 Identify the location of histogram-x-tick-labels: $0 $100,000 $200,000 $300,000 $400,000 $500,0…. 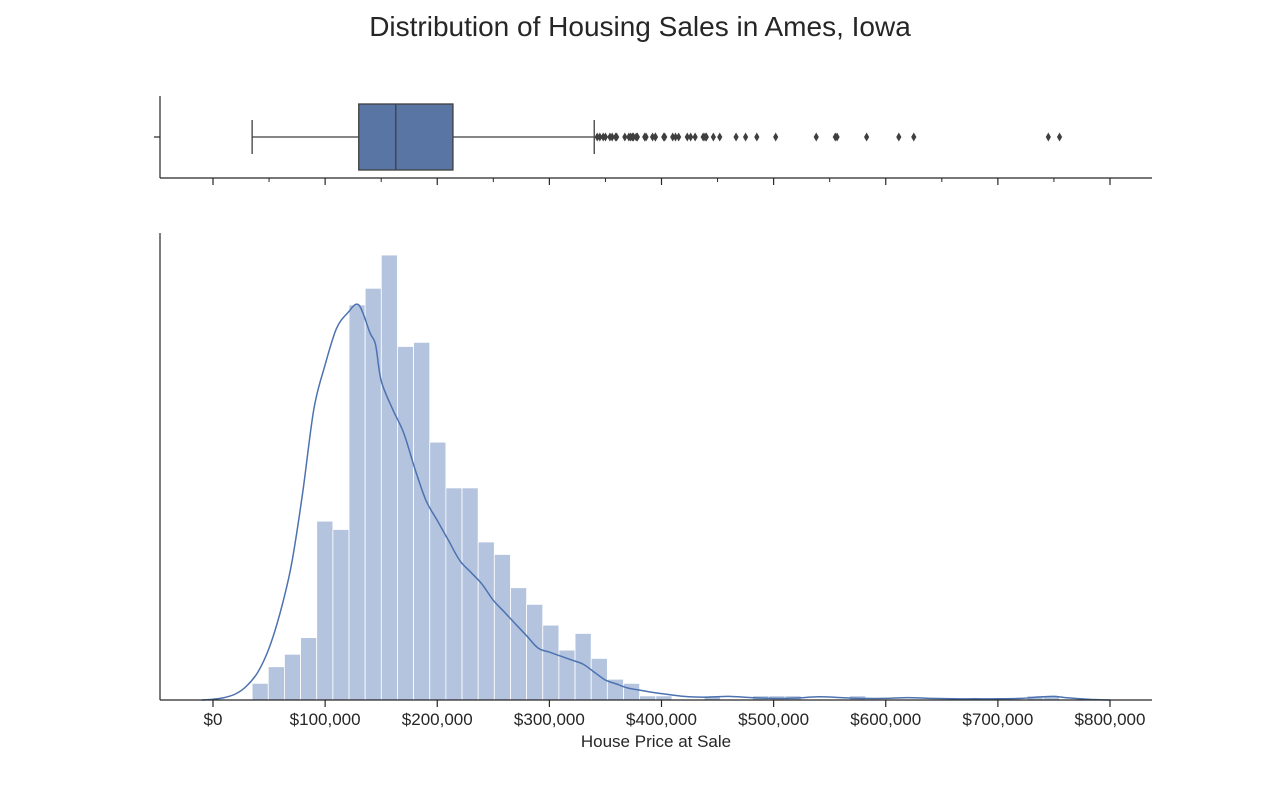
(675, 719).